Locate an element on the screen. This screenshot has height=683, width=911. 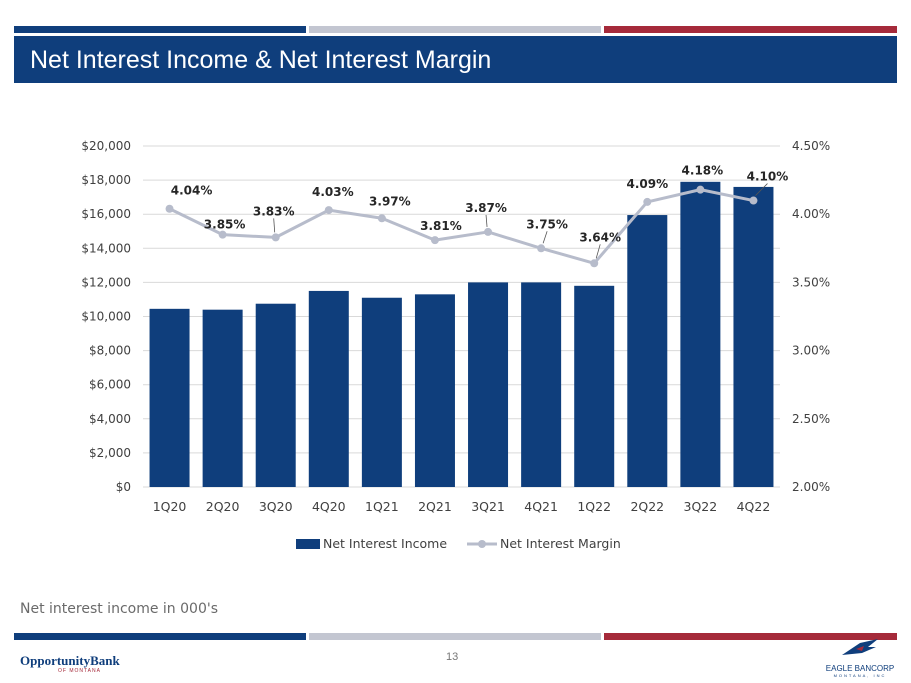
bottom-stripe-navy is located at coordinates (160, 636).